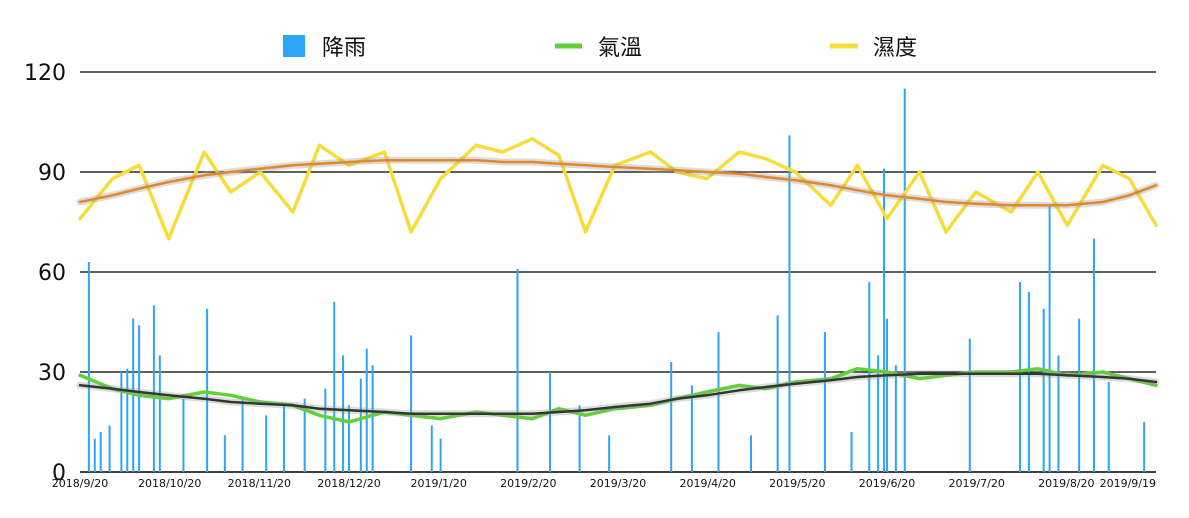 The width and height of the screenshot is (1189, 518). Describe the element at coordinates (887, 483) in the screenshot. I see `x-tick-label-9: 2019/6/20` at that location.